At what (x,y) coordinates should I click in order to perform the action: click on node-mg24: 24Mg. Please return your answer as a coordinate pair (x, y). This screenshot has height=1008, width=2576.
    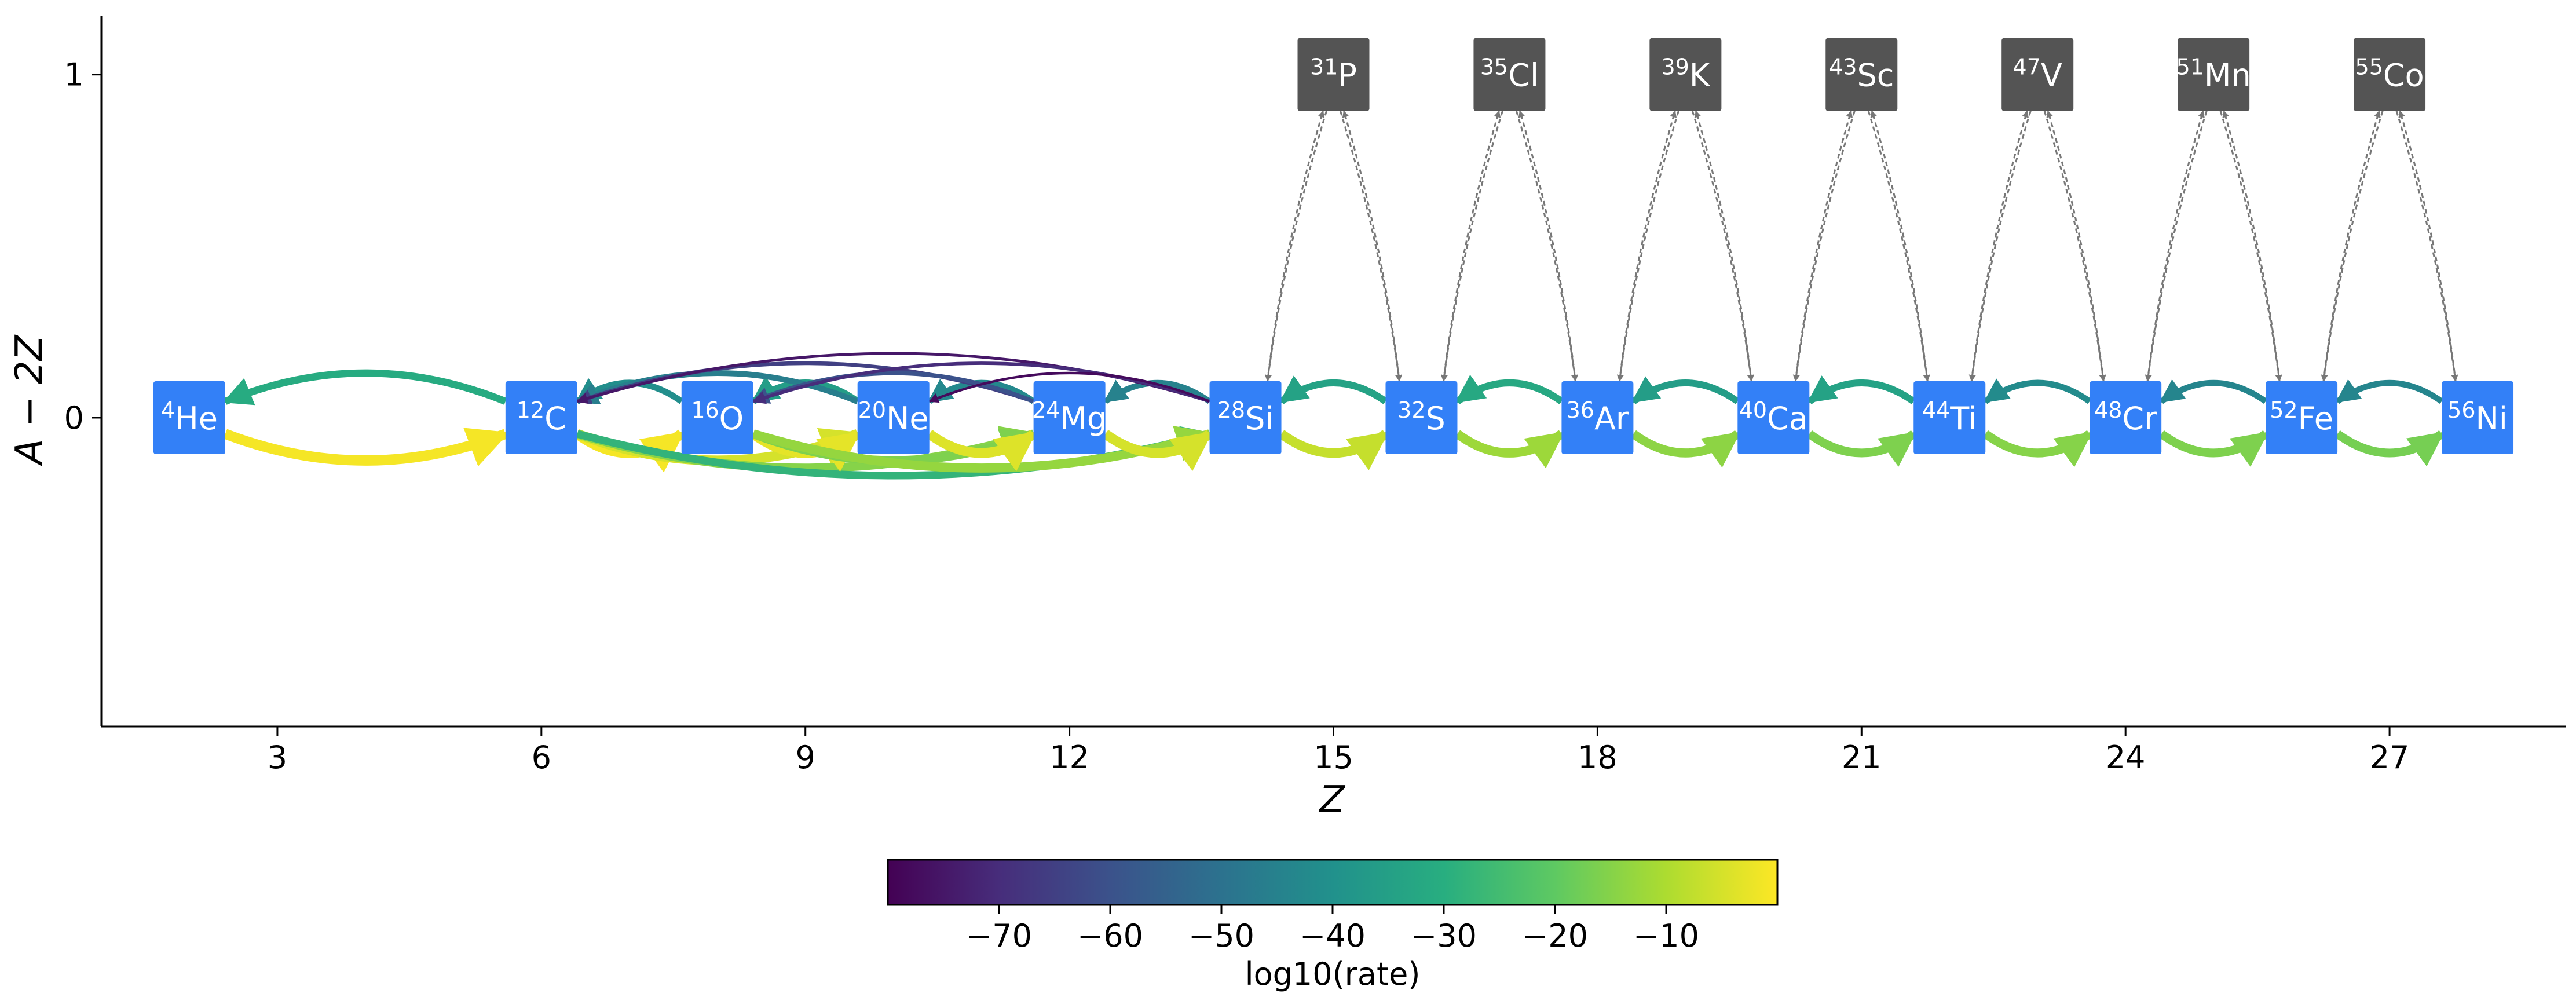
    Looking at the image, I should click on (1069, 418).